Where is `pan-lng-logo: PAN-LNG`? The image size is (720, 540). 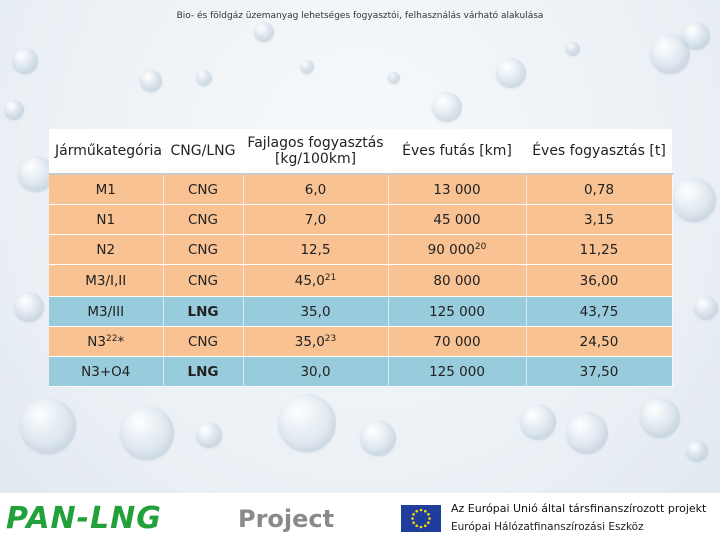
pan-lng-logo: PAN-LNG is located at coordinates (84, 518).